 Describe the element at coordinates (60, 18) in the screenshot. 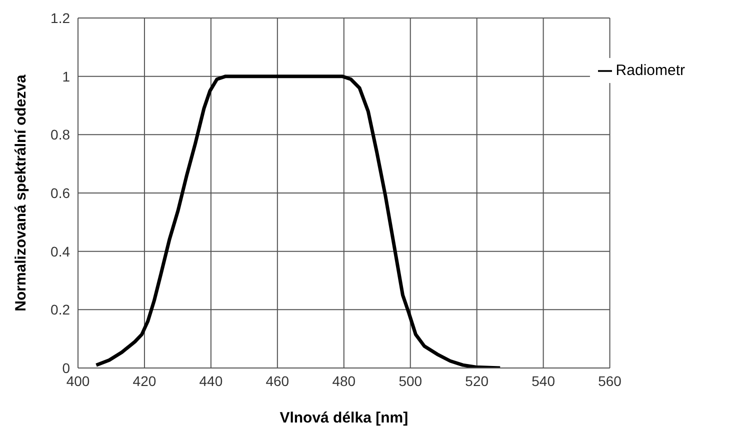

I see `y-tick-label: 1.2` at that location.